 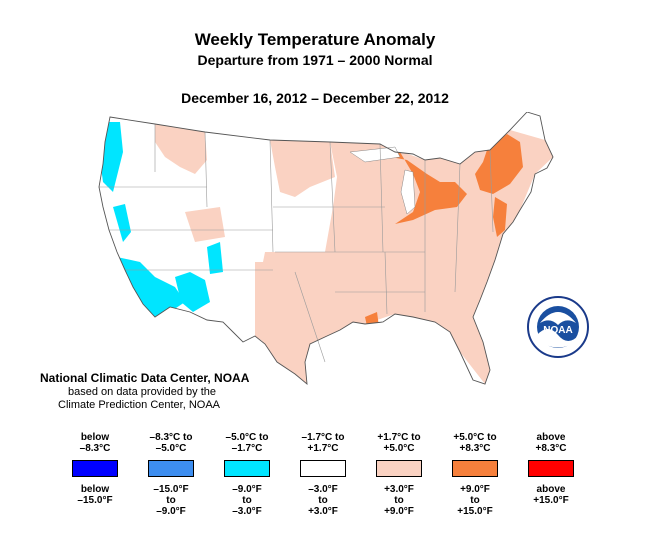 What do you see at coordinates (399, 443) in the screenshot?
I see `legend-celsius-label: +1.7°C to +5.0°C` at bounding box center [399, 443].